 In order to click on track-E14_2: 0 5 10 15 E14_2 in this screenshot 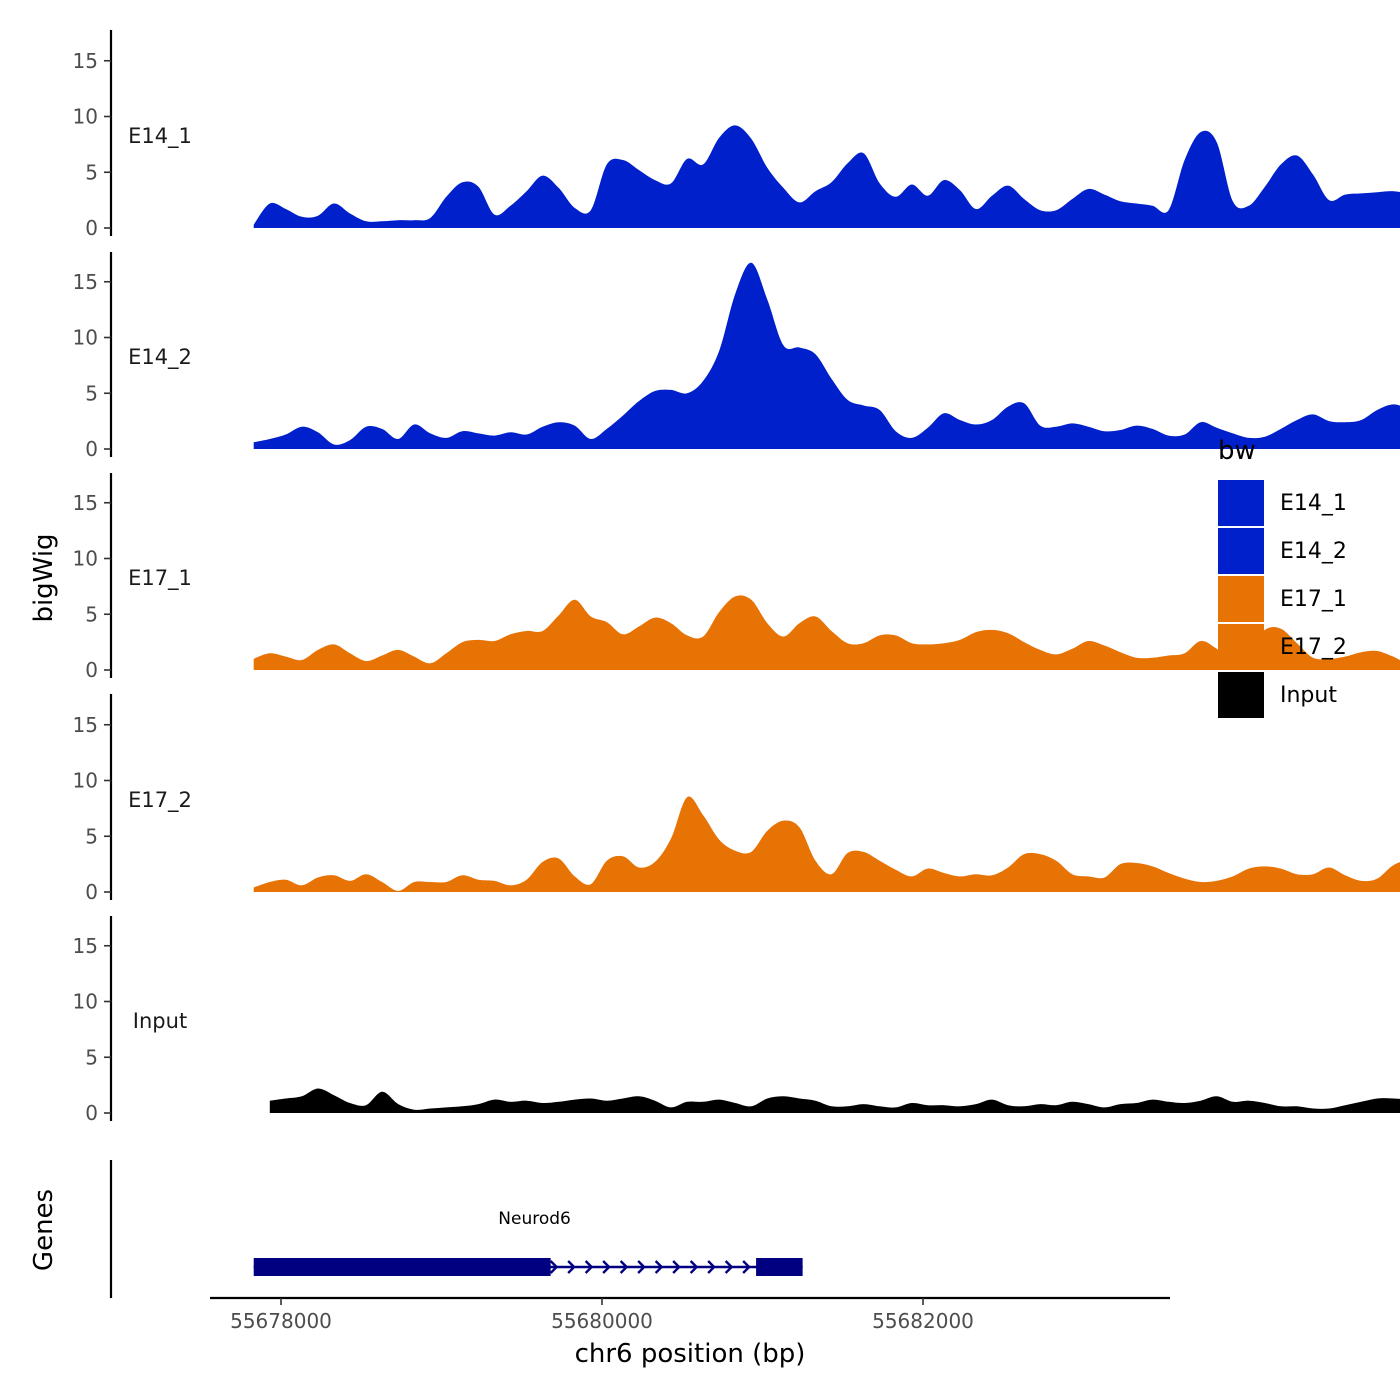, I will do `click(736, 356)`.